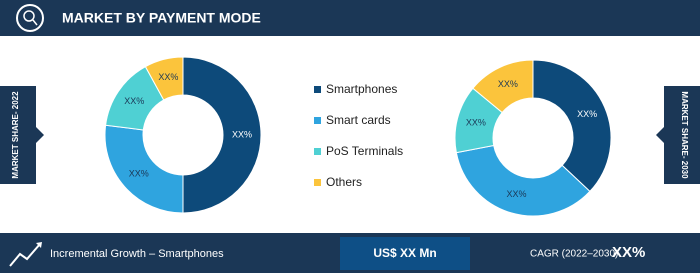 This screenshot has height=273, width=700. What do you see at coordinates (137, 254) in the screenshot?
I see `growth-label: Incremental Growth – Smartphones` at bounding box center [137, 254].